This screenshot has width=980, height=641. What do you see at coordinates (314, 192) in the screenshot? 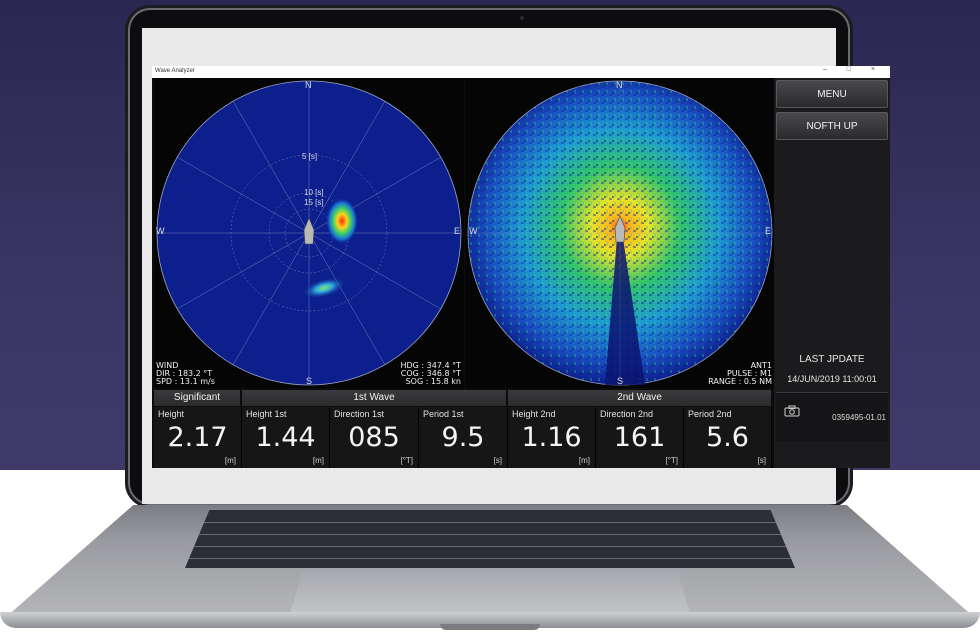
I see `ring-label-10s: 10 [s]` at bounding box center [314, 192].